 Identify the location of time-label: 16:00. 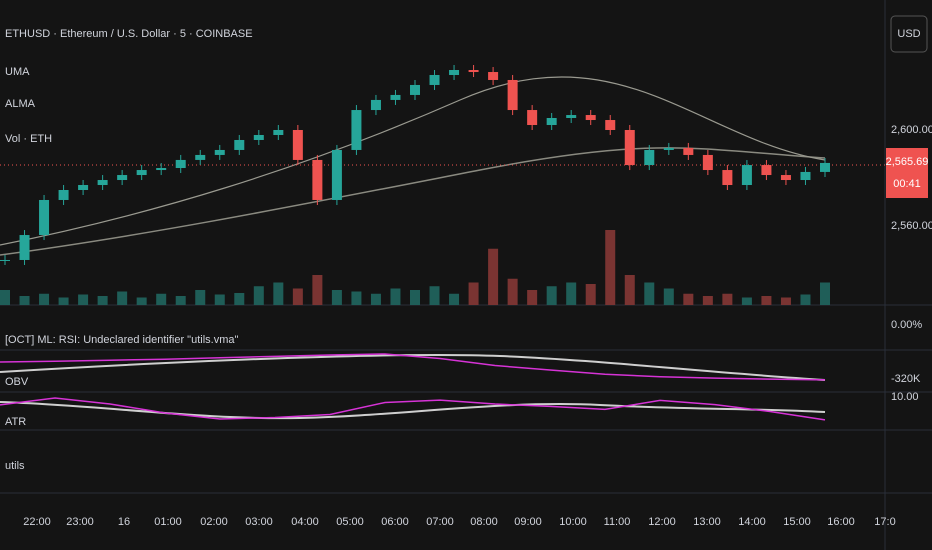
(841, 522).